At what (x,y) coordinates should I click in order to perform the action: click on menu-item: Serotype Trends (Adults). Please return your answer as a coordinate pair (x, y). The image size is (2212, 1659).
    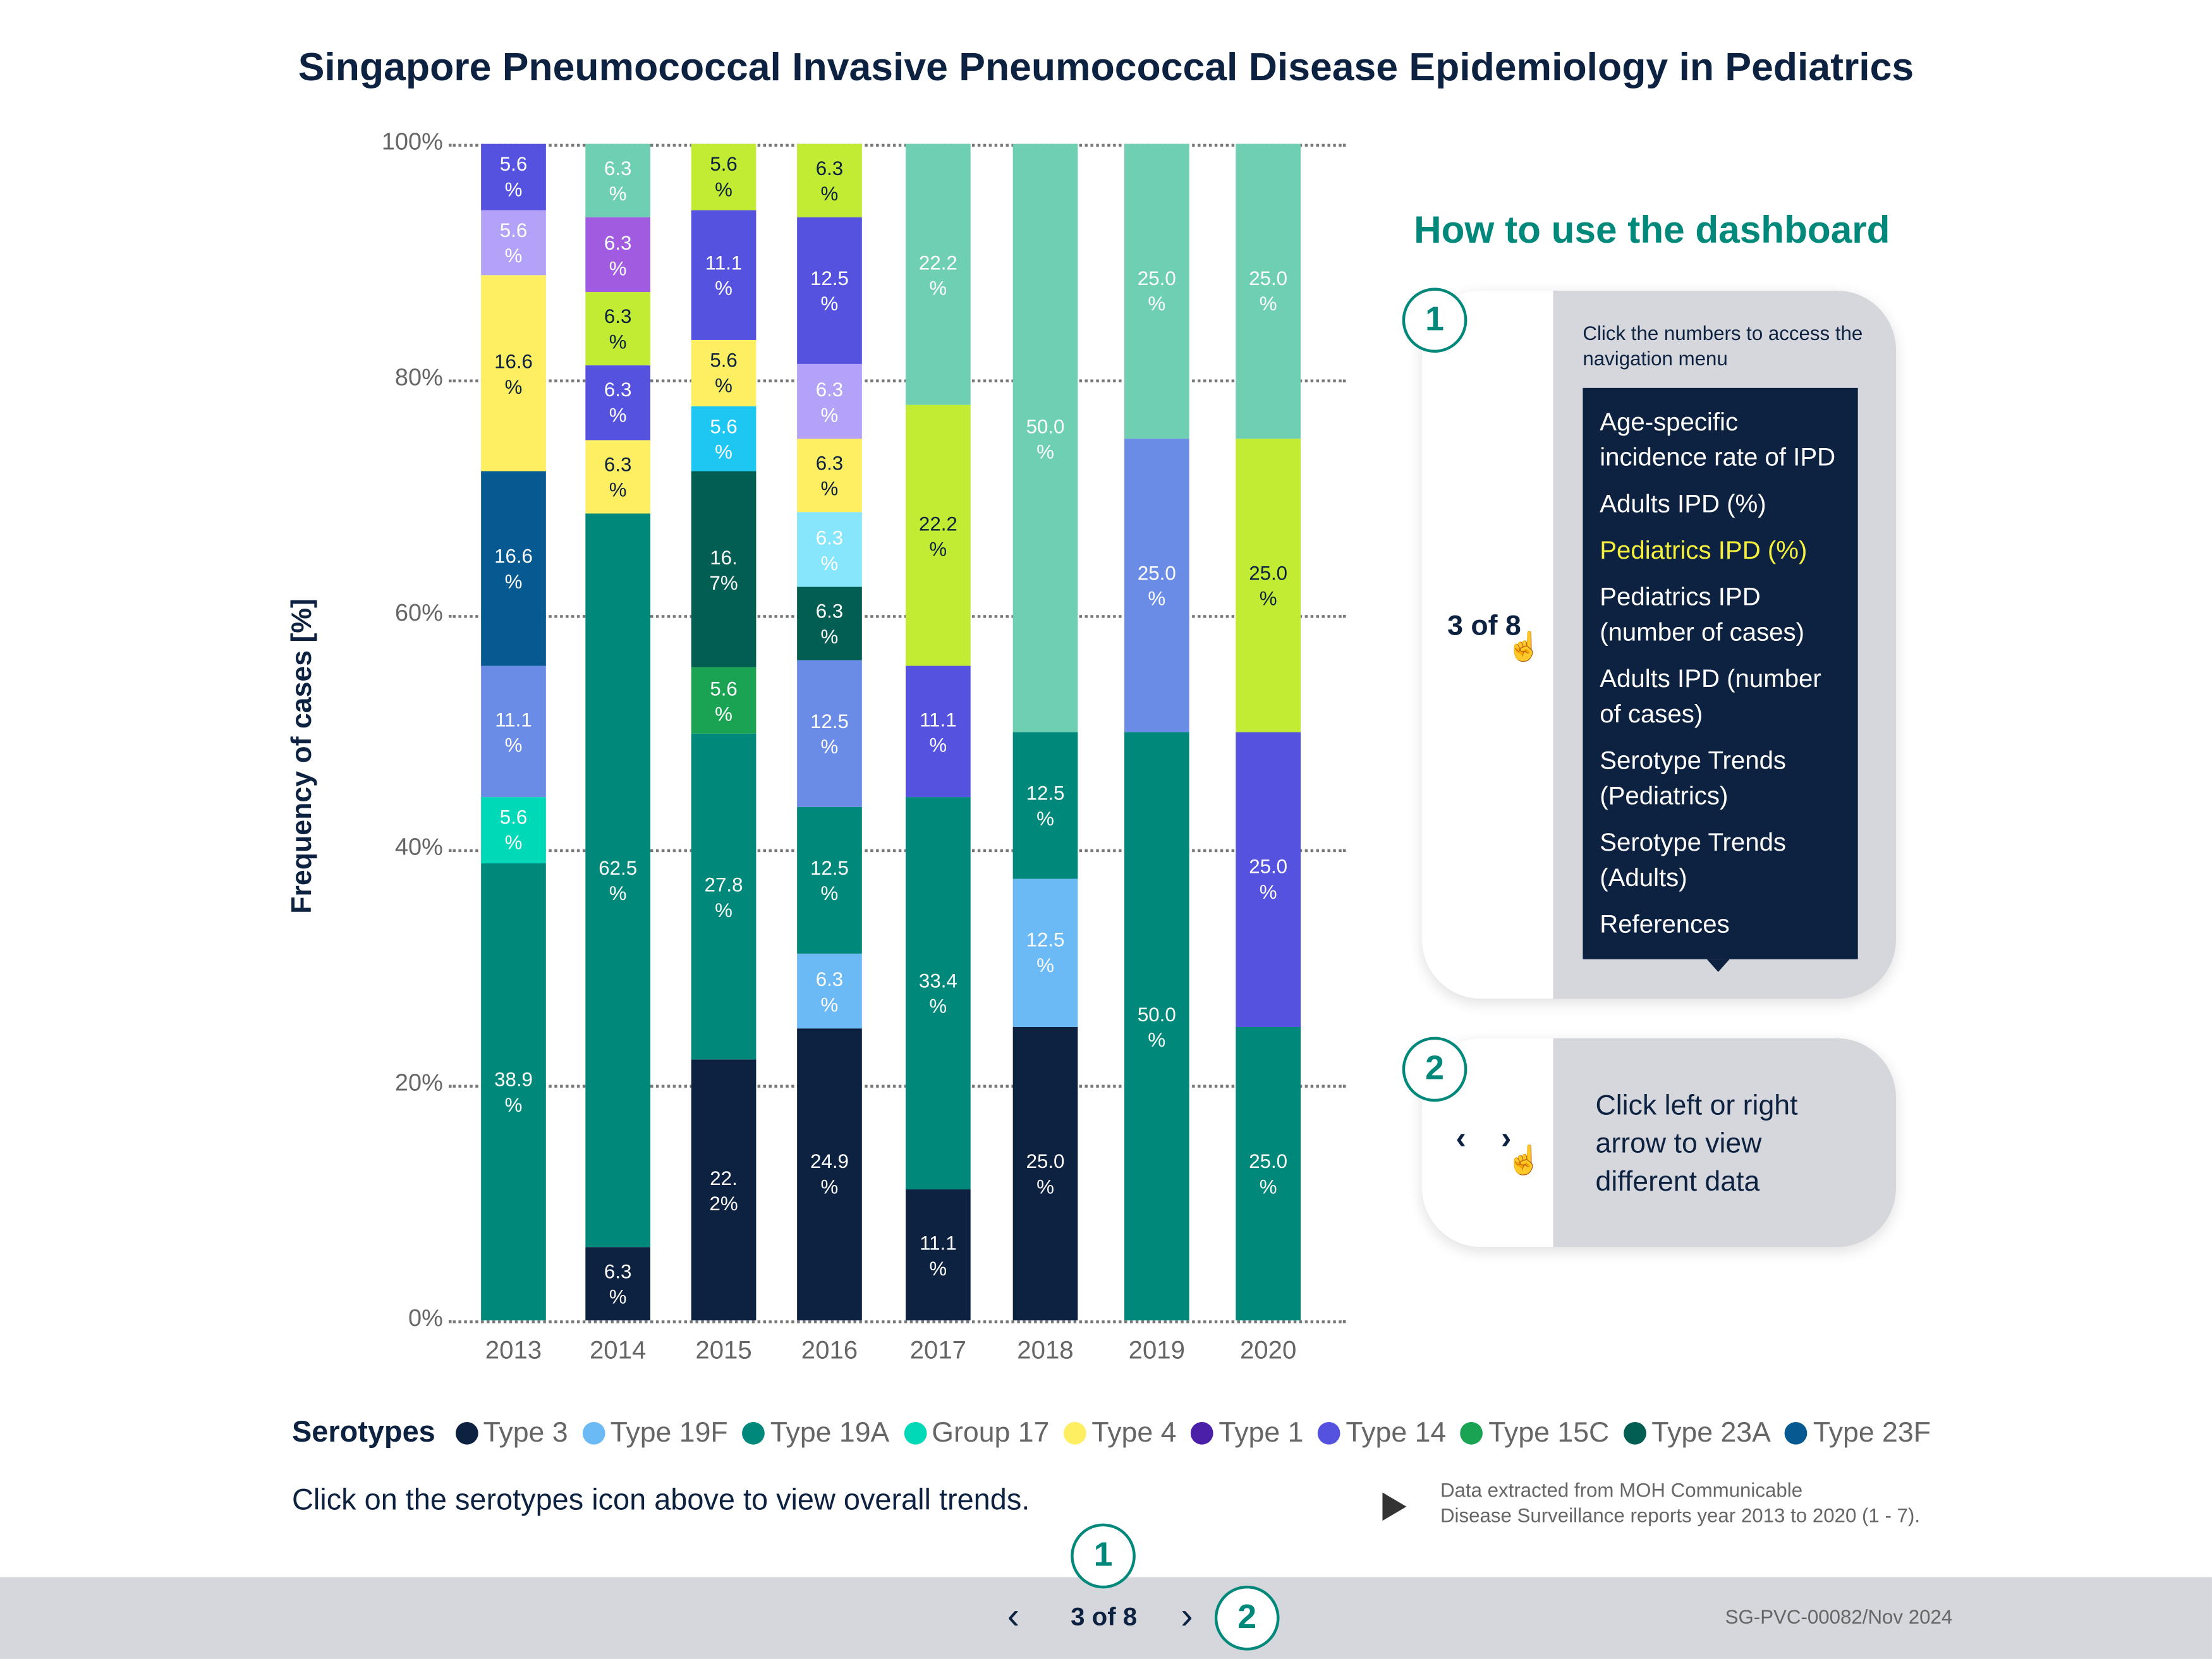
    Looking at the image, I should click on (1693, 860).